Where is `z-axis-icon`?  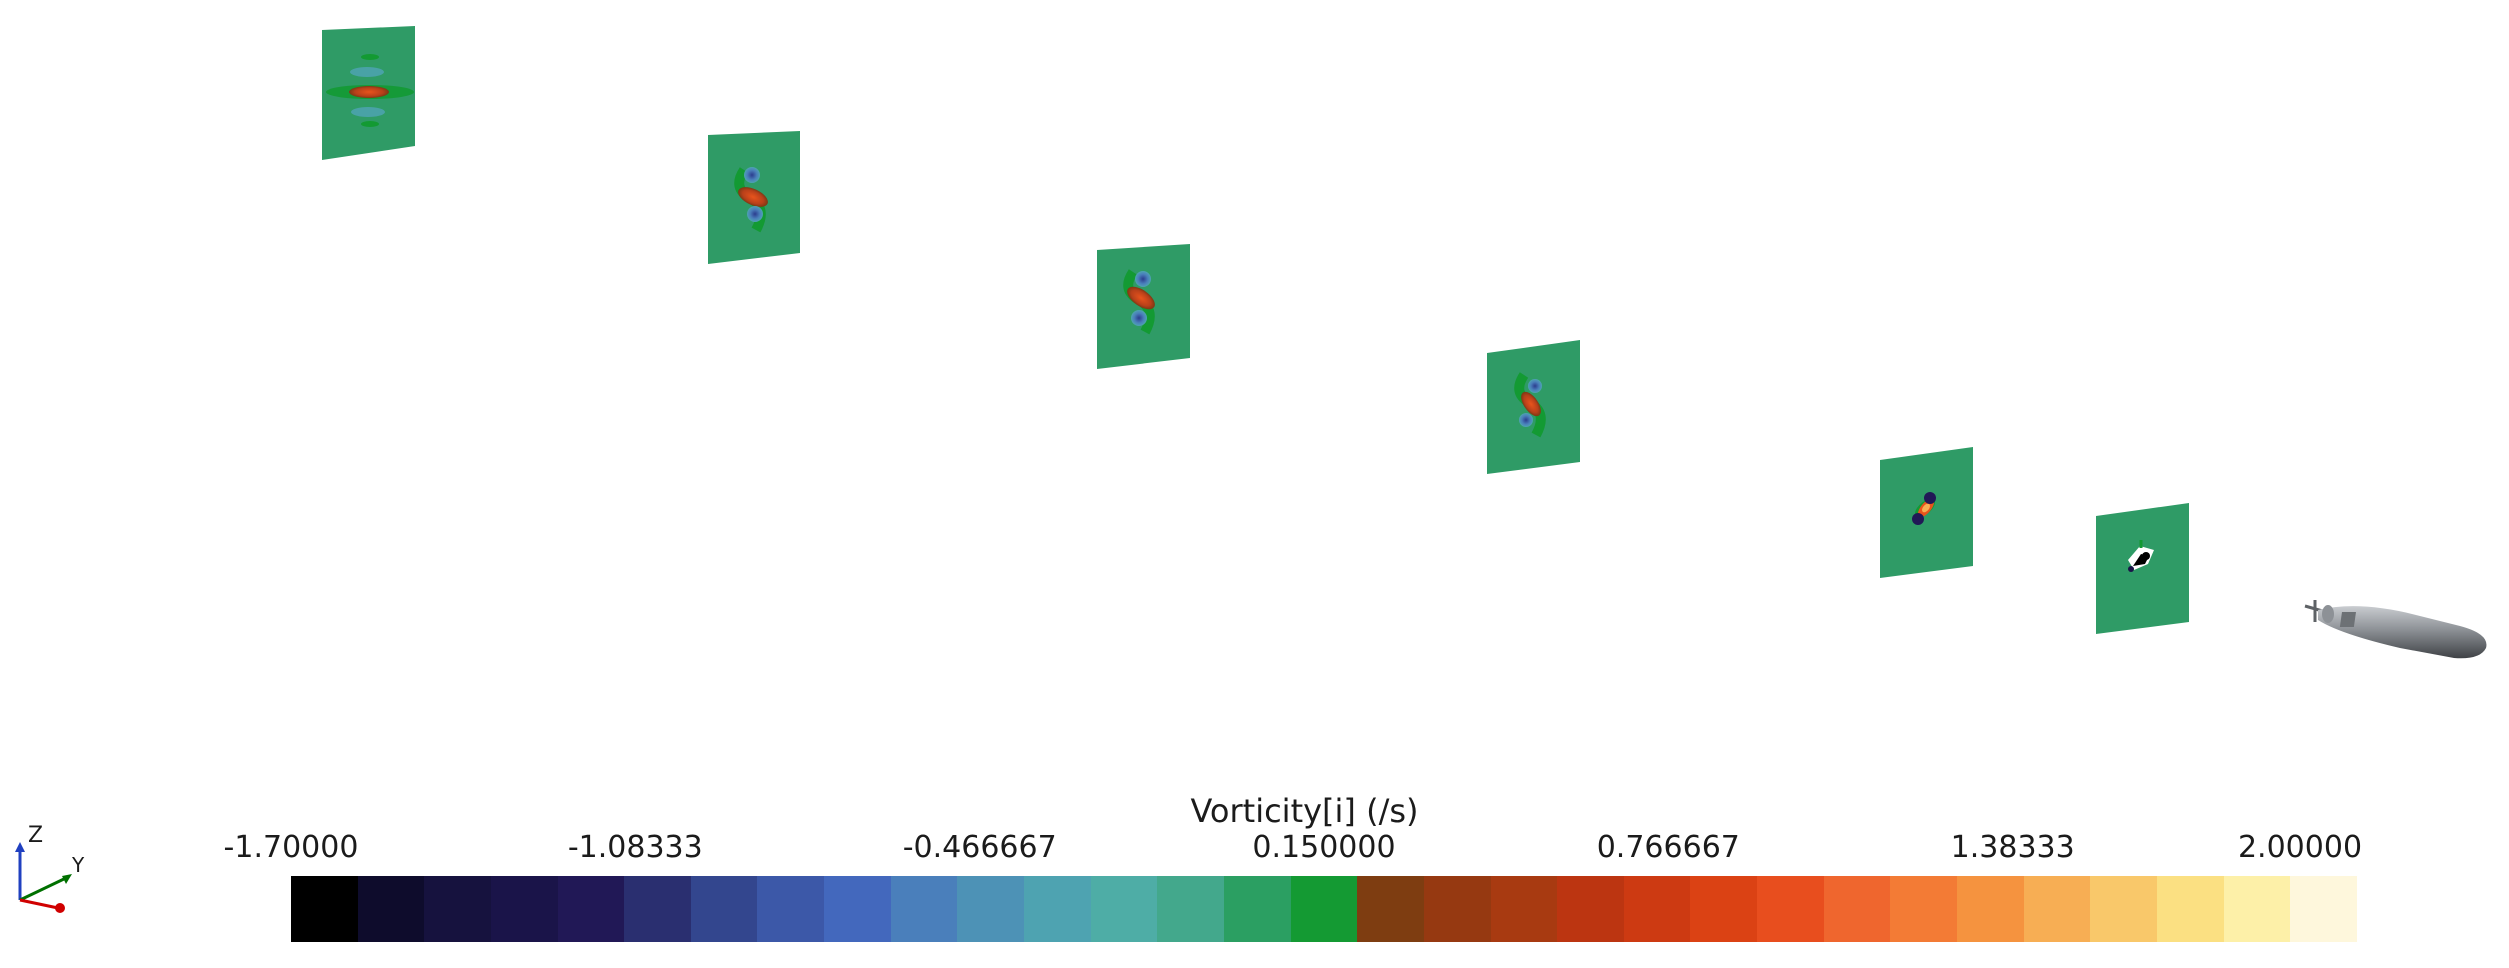
z-axis-icon is located at coordinates (20, 871).